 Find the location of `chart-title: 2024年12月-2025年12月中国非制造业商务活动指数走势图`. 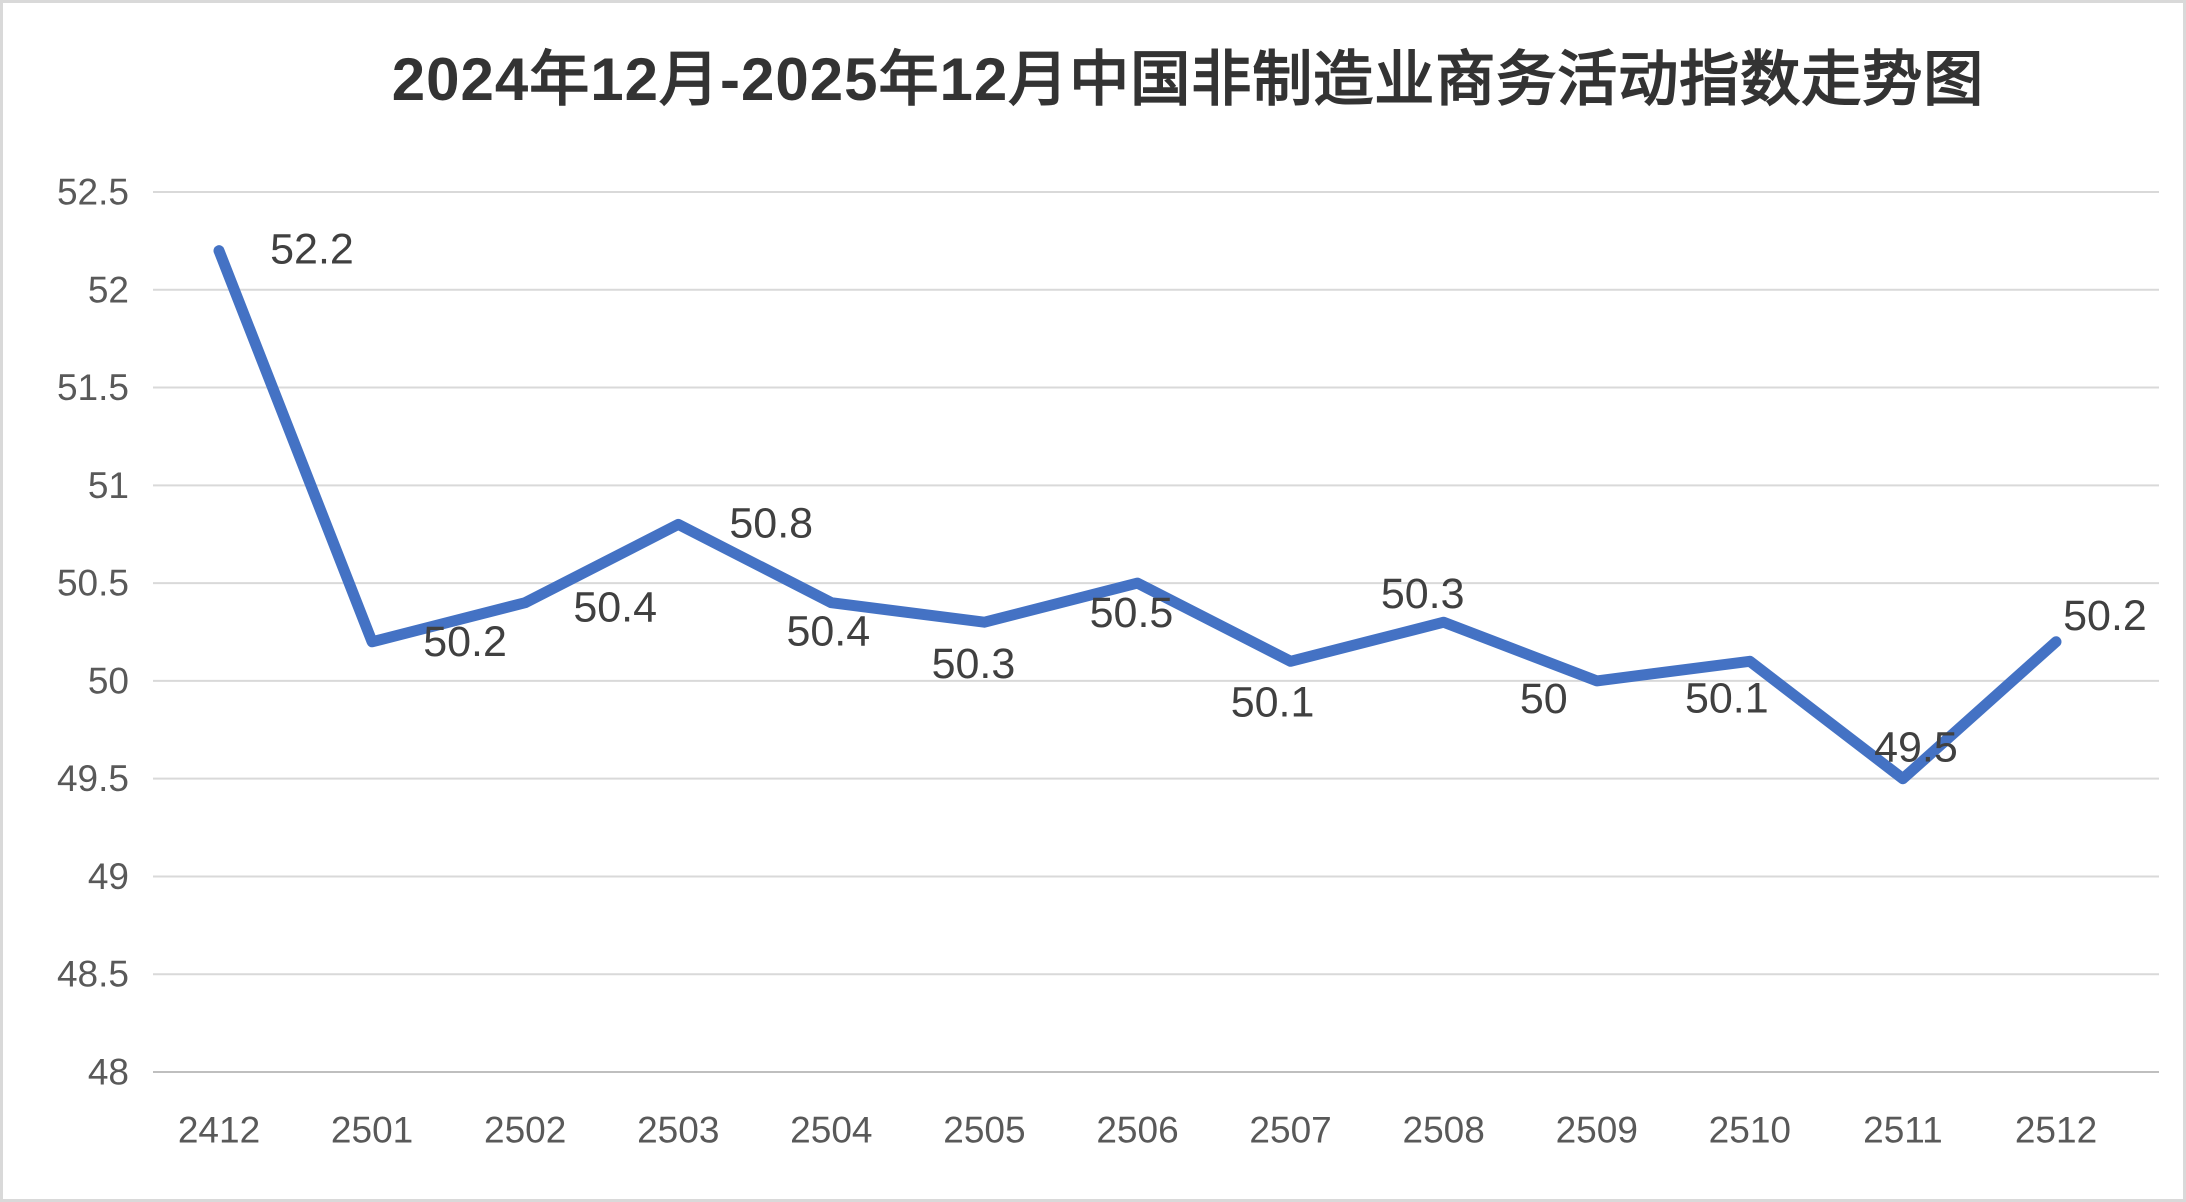

chart-title: 2024年12月-2025年12月中国非制造业商务活动指数走势图 is located at coordinates (1188, 79).